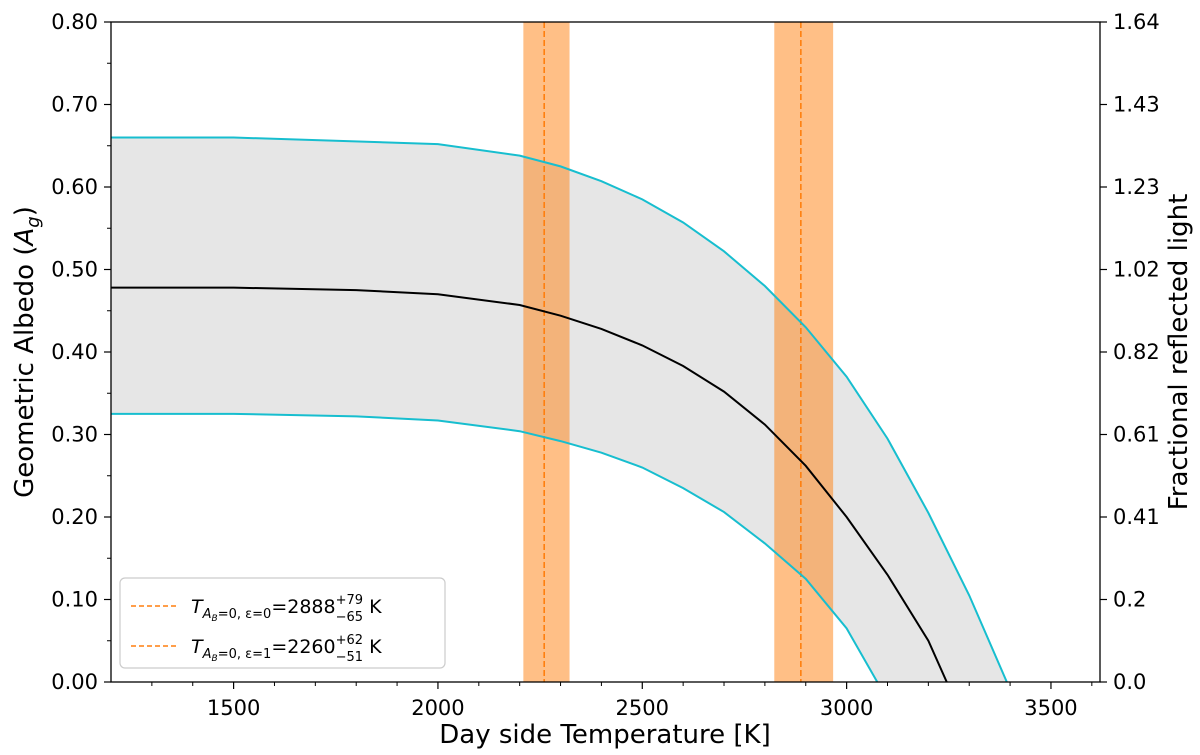 The image size is (1200, 755). Describe the element at coordinates (74, 270) in the screenshot. I see `y-tick-label: 0.50` at that location.